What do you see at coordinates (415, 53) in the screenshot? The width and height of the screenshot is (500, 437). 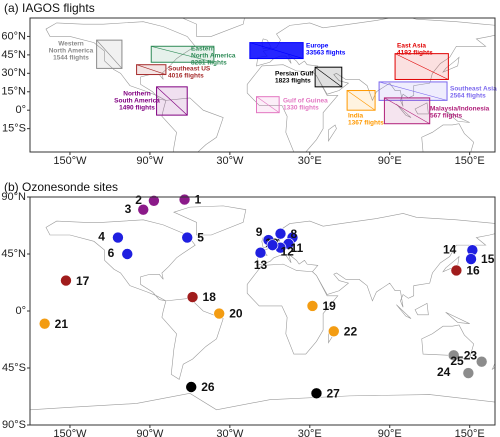 I see `region-flights: 4192 flights` at bounding box center [415, 53].